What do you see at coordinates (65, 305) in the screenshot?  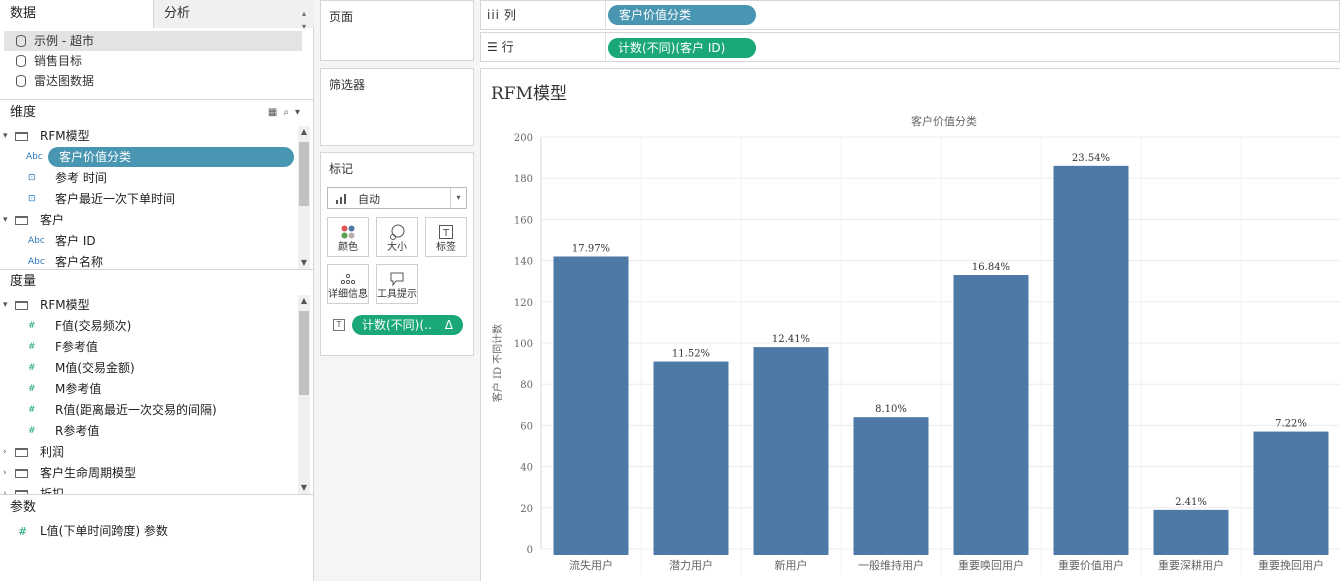 I see `folder-label: RFM模型` at bounding box center [65, 305].